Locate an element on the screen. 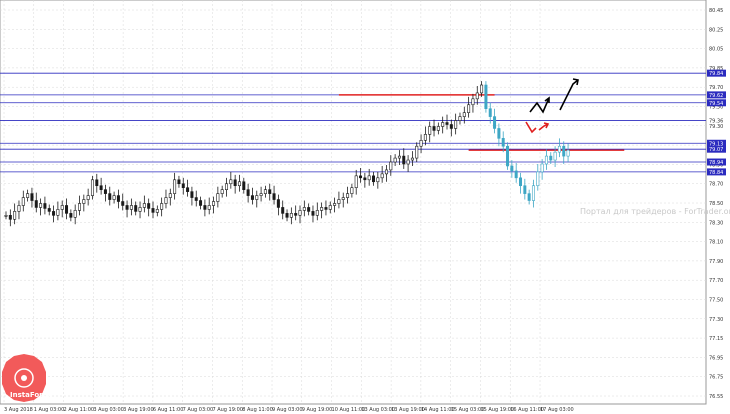 This screenshot has width=730, height=414. y-tick-label: 76.75 is located at coordinates (716, 378).